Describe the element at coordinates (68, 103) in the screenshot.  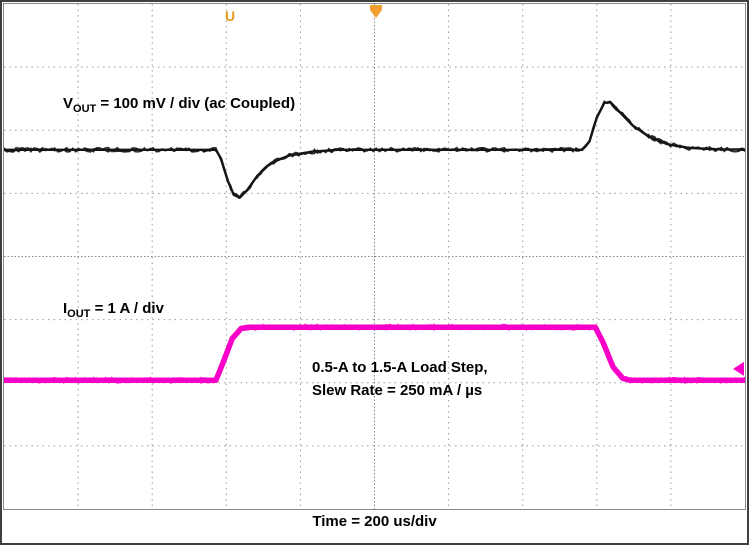
I see `vout-annotation-prefix: V` at that location.